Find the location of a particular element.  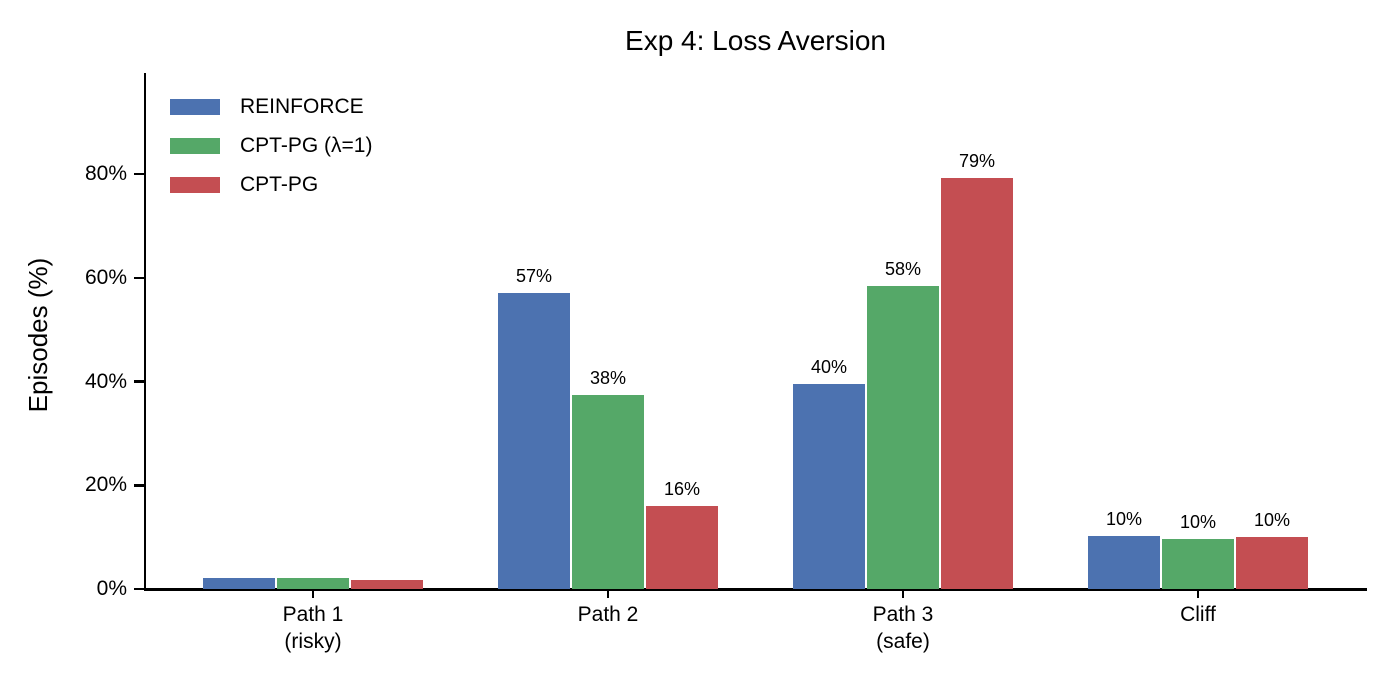

legend-label: CPT-PG (λ=1) is located at coordinates (306, 145).